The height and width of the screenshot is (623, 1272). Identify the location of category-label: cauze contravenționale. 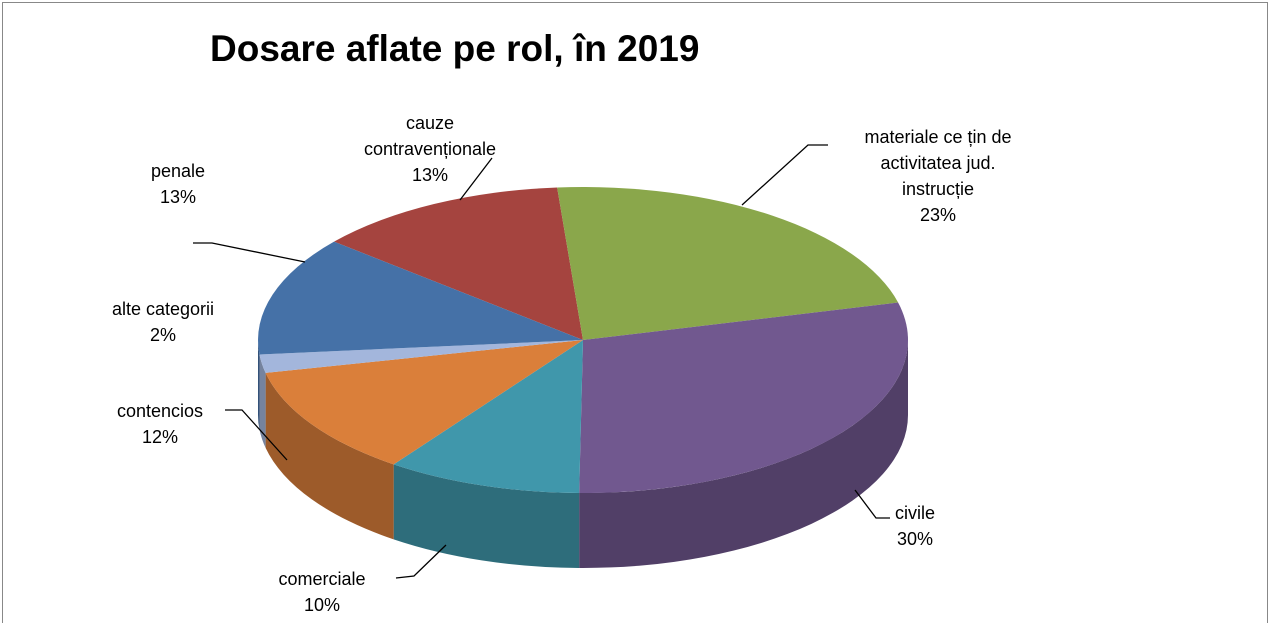
(430, 136).